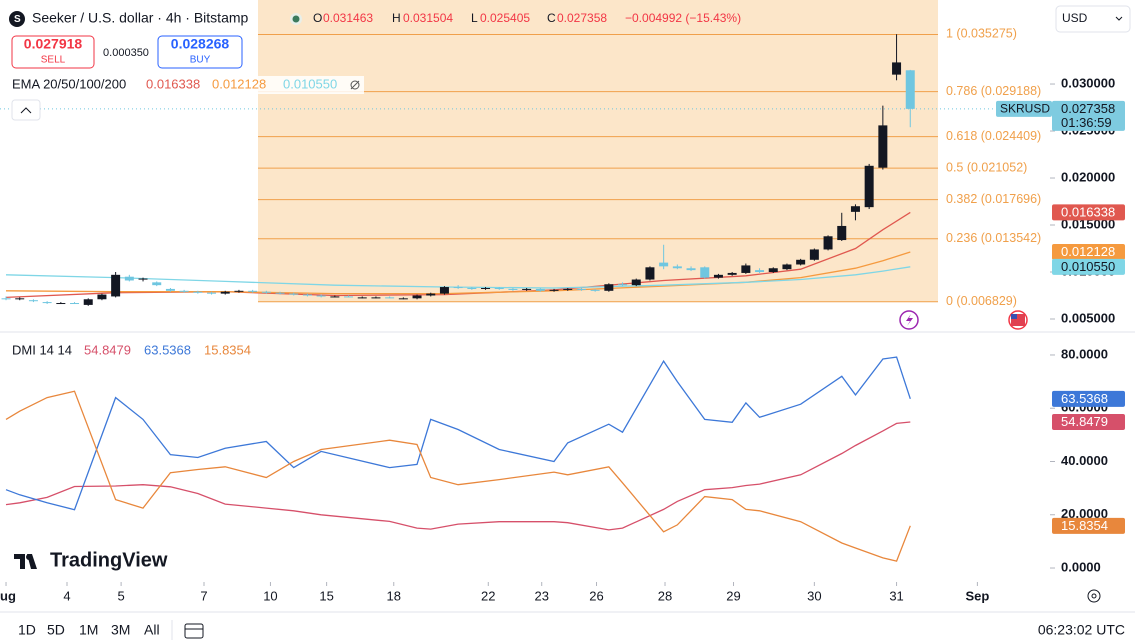  Describe the element at coordinates (326, 595) in the screenshot. I see `x-tick-label: 15` at that location.